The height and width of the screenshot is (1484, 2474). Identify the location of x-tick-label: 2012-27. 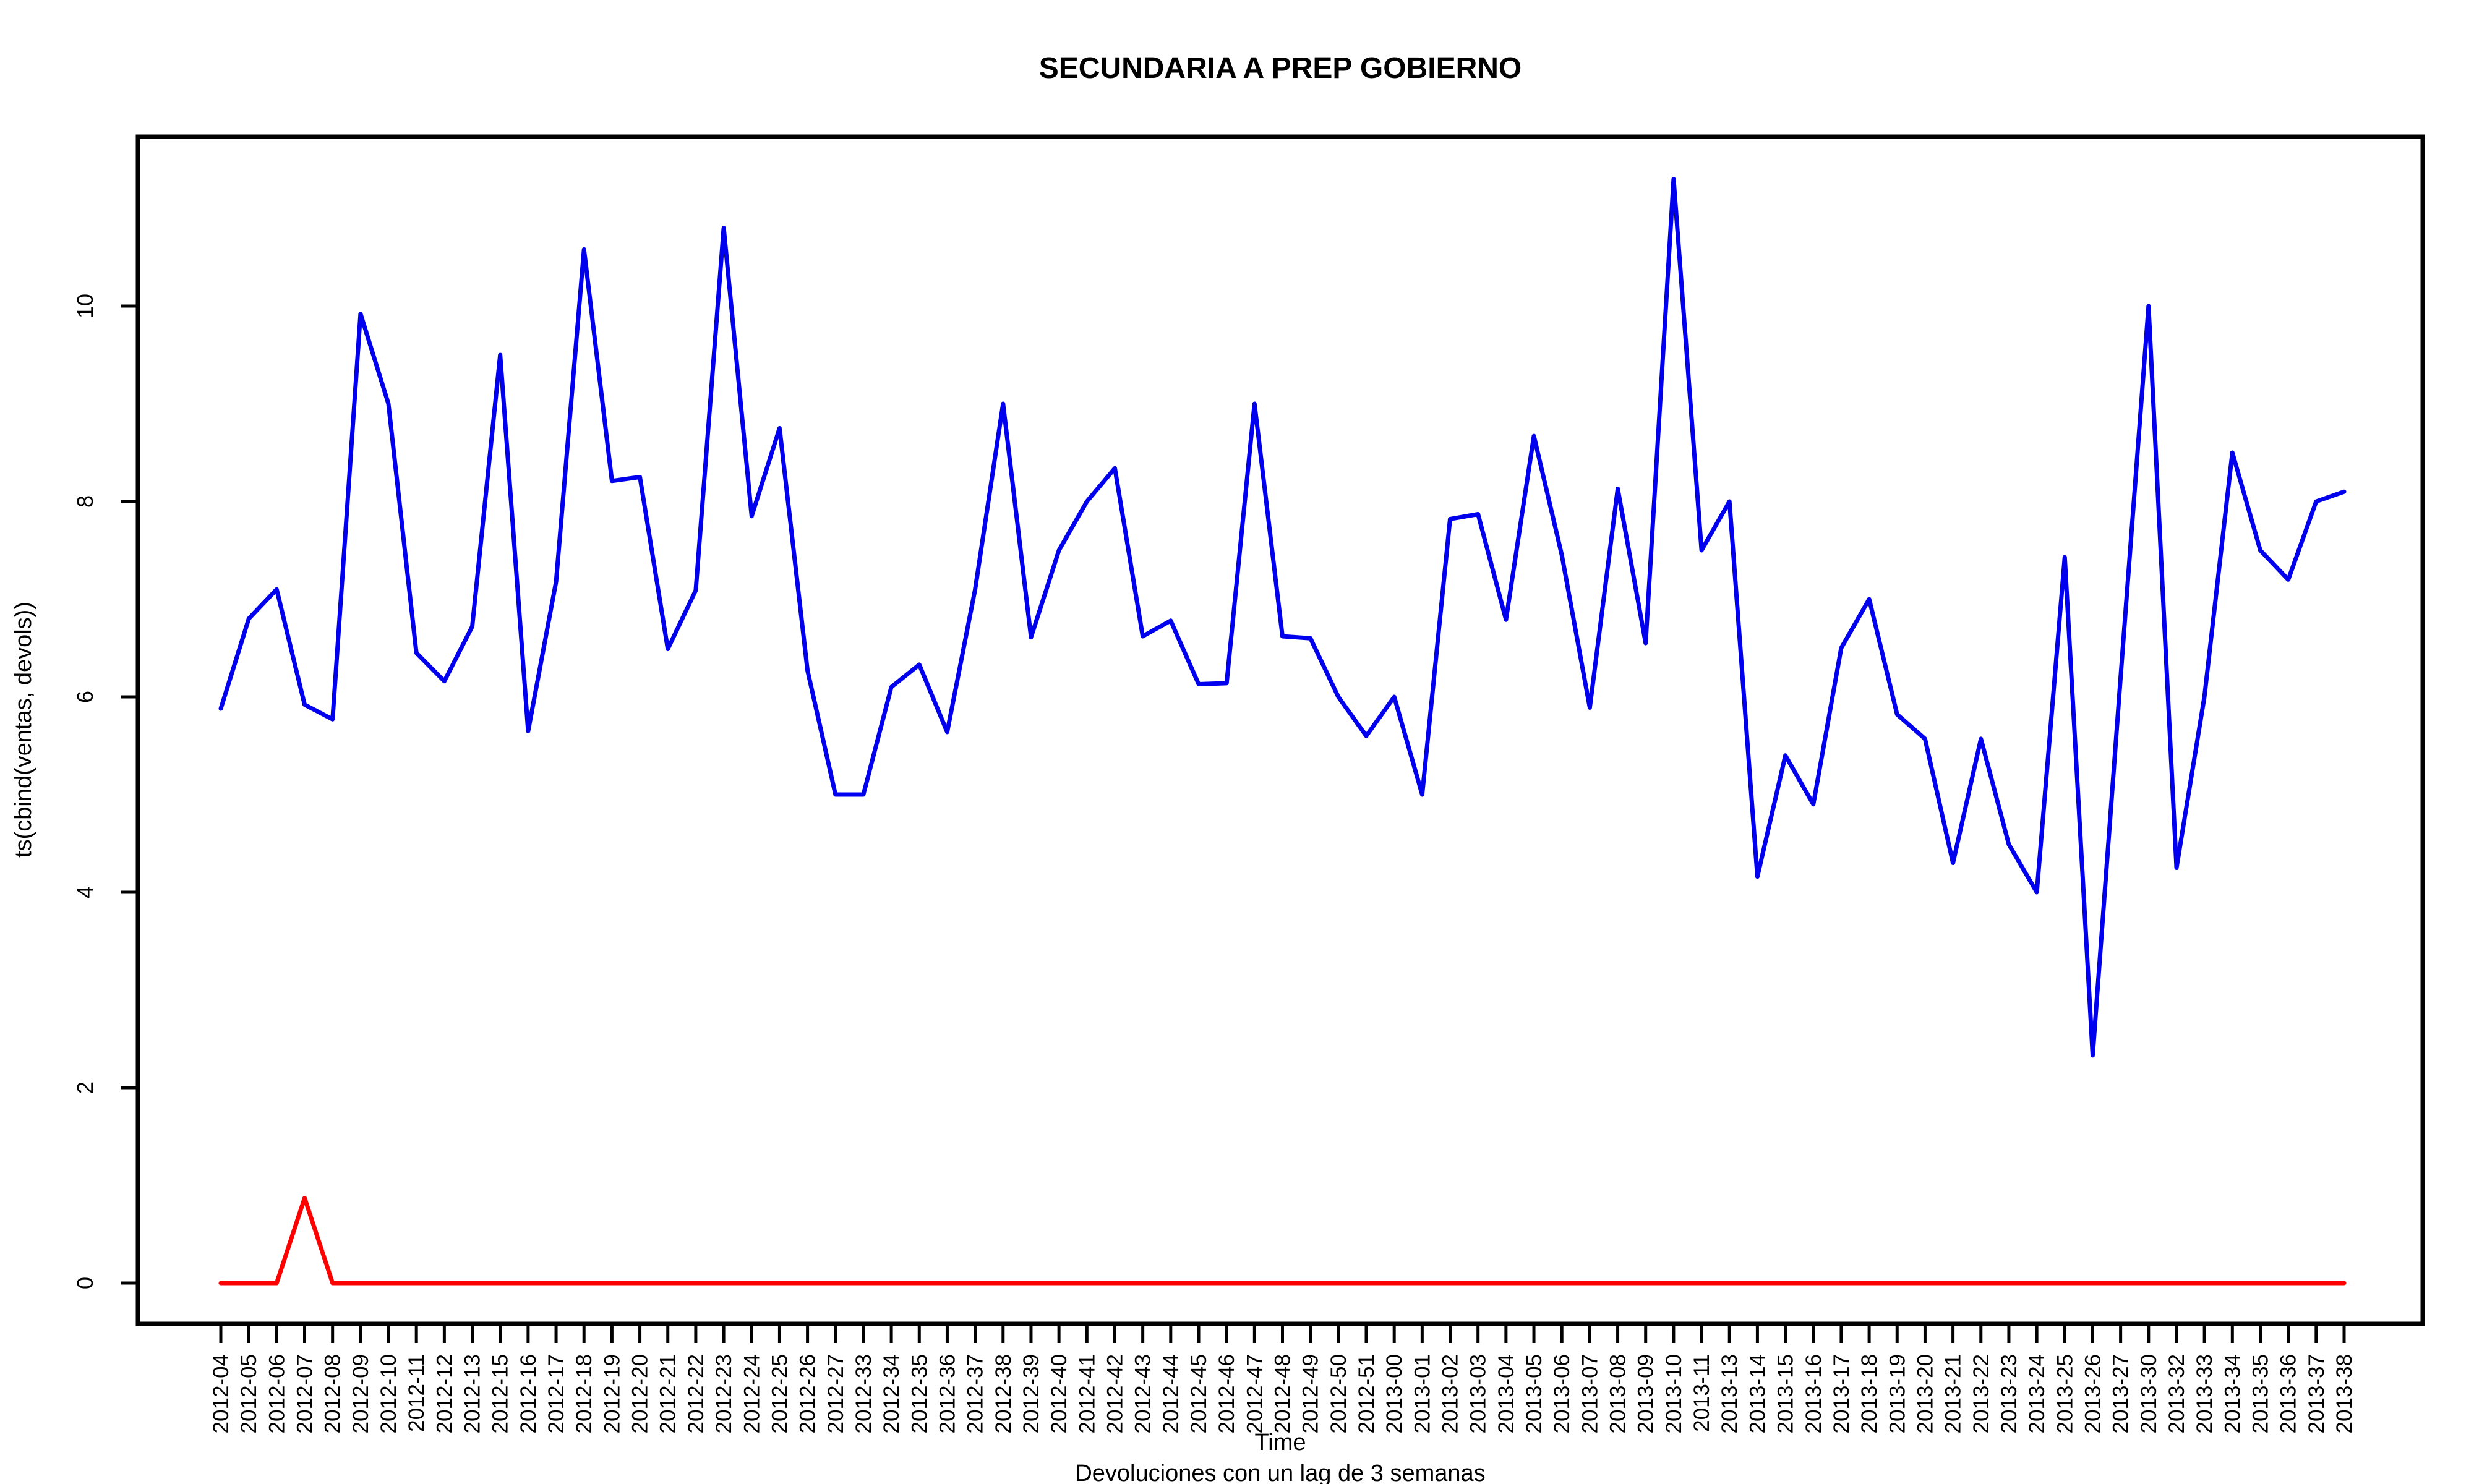
(836, 1393).